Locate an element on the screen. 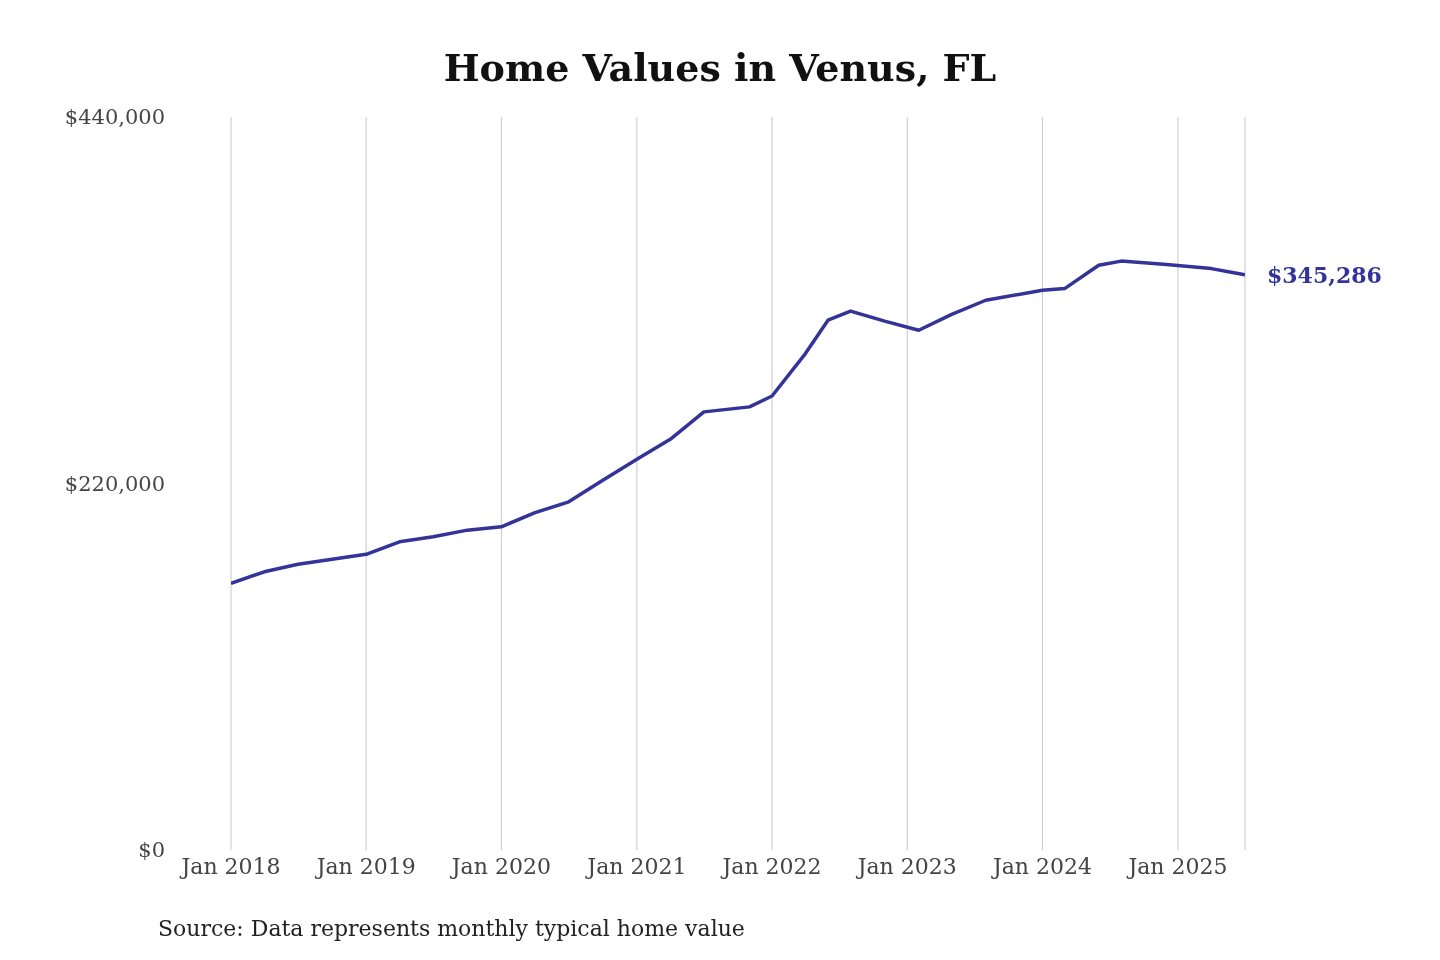 The height and width of the screenshot is (960, 1440). x-tick-label: Jan 2022 is located at coordinates (771, 866).